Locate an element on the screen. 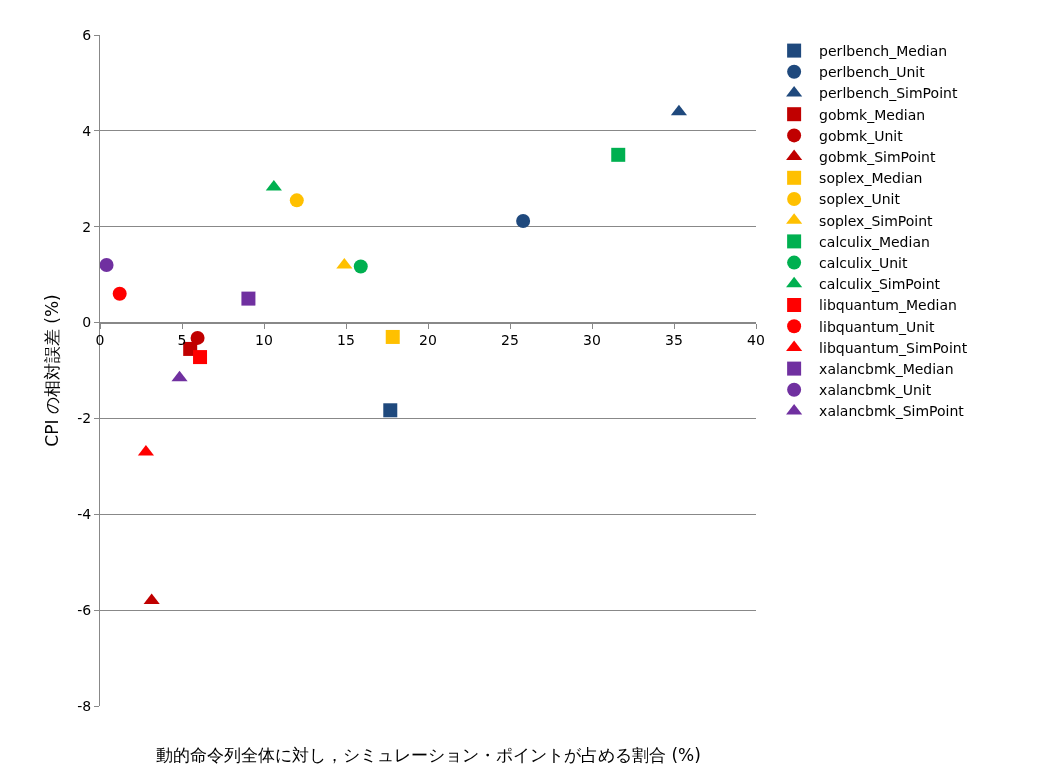  y-tick-label: -8 is located at coordinates (84, 705).